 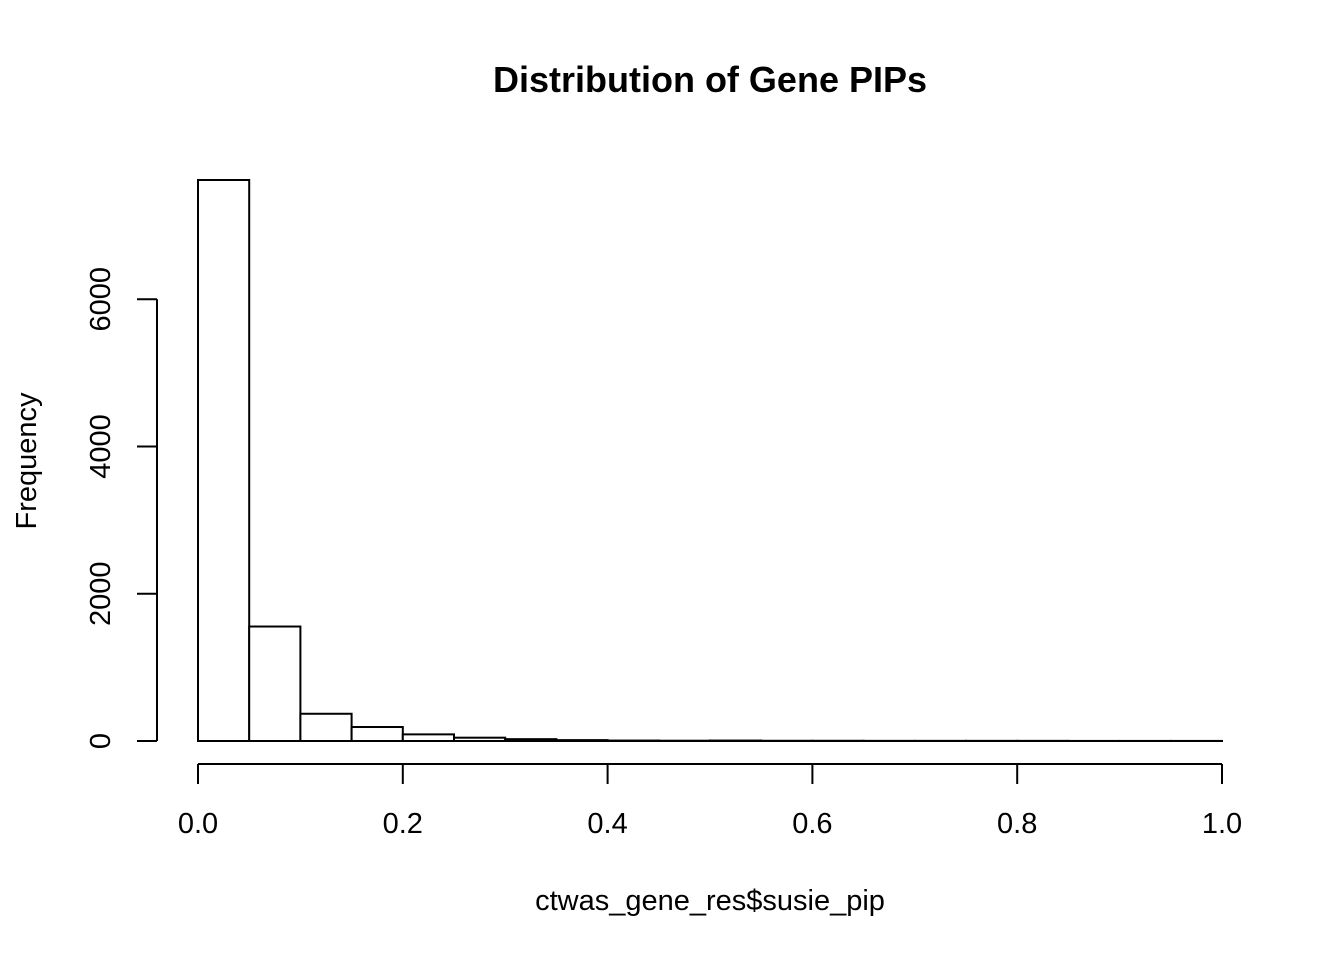 I want to click on x-axis-label: ctwas_gene_res$susie_pip, so click(x=710, y=901).